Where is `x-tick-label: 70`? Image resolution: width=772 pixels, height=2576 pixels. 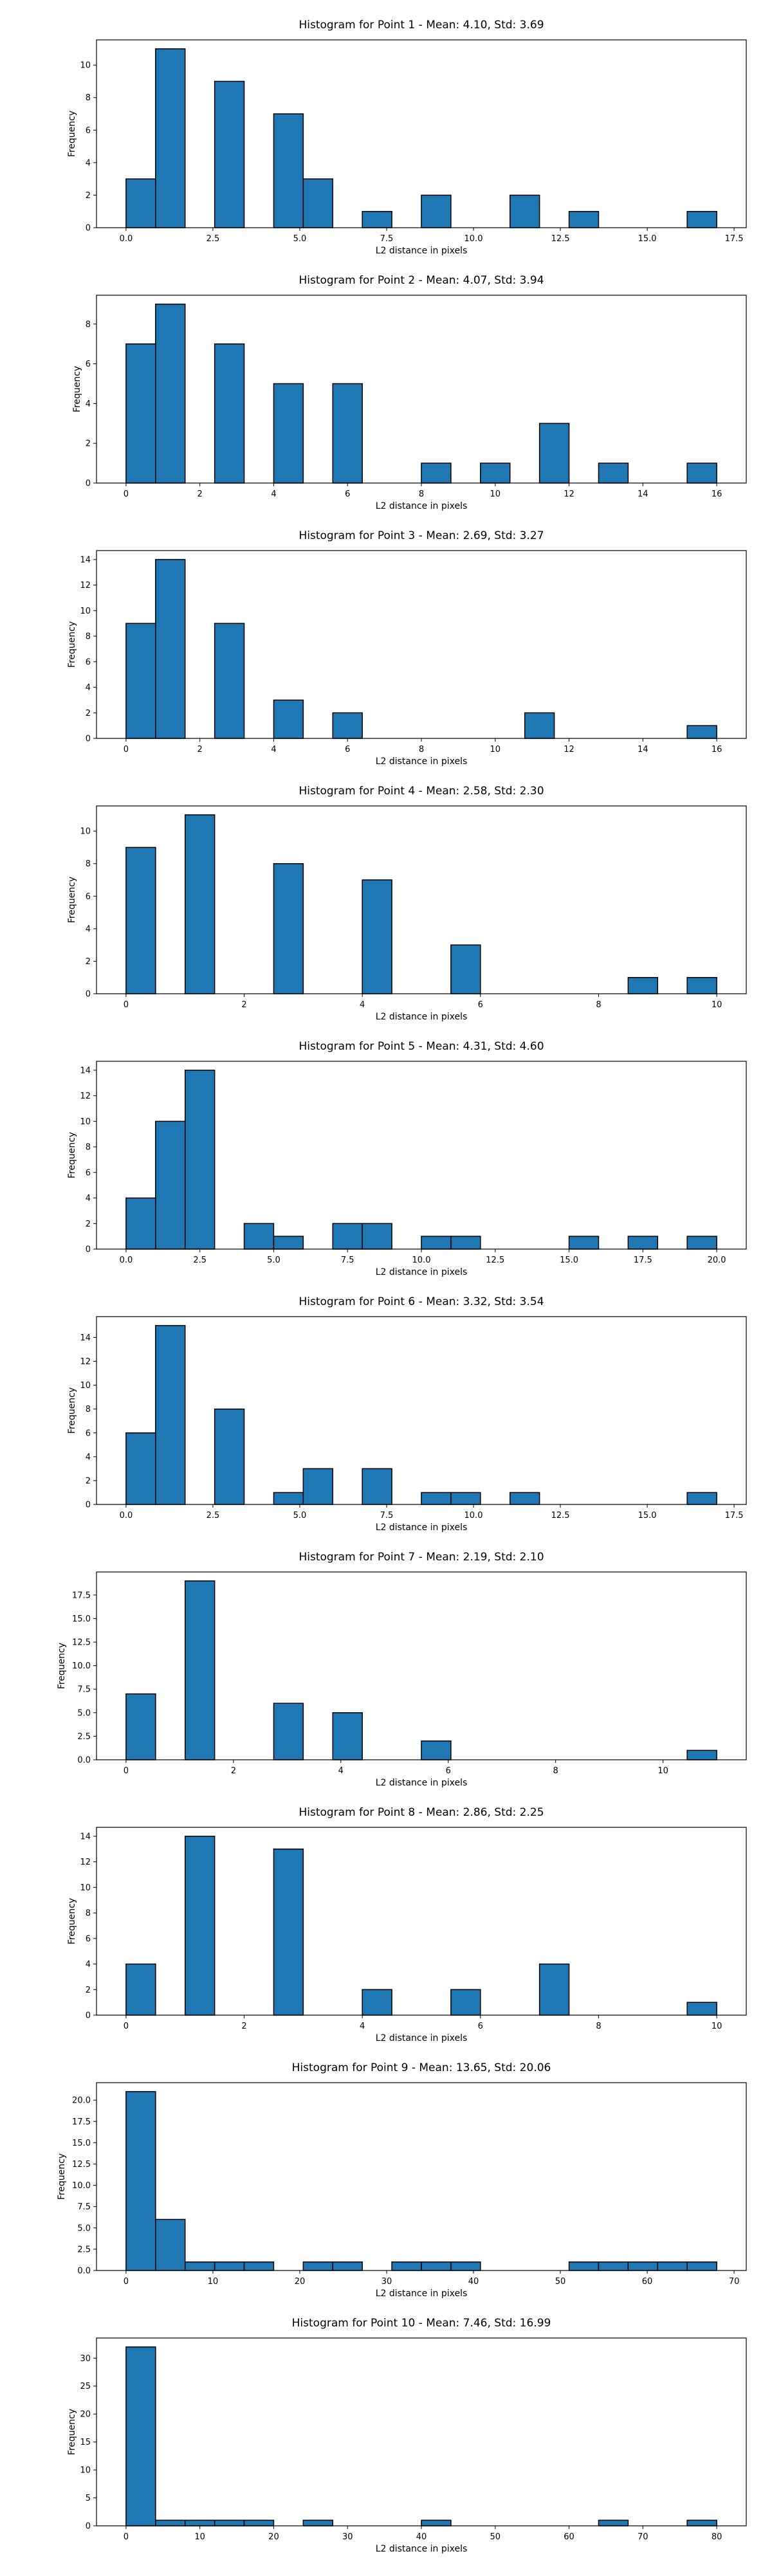
x-tick-label: 70 is located at coordinates (643, 2537).